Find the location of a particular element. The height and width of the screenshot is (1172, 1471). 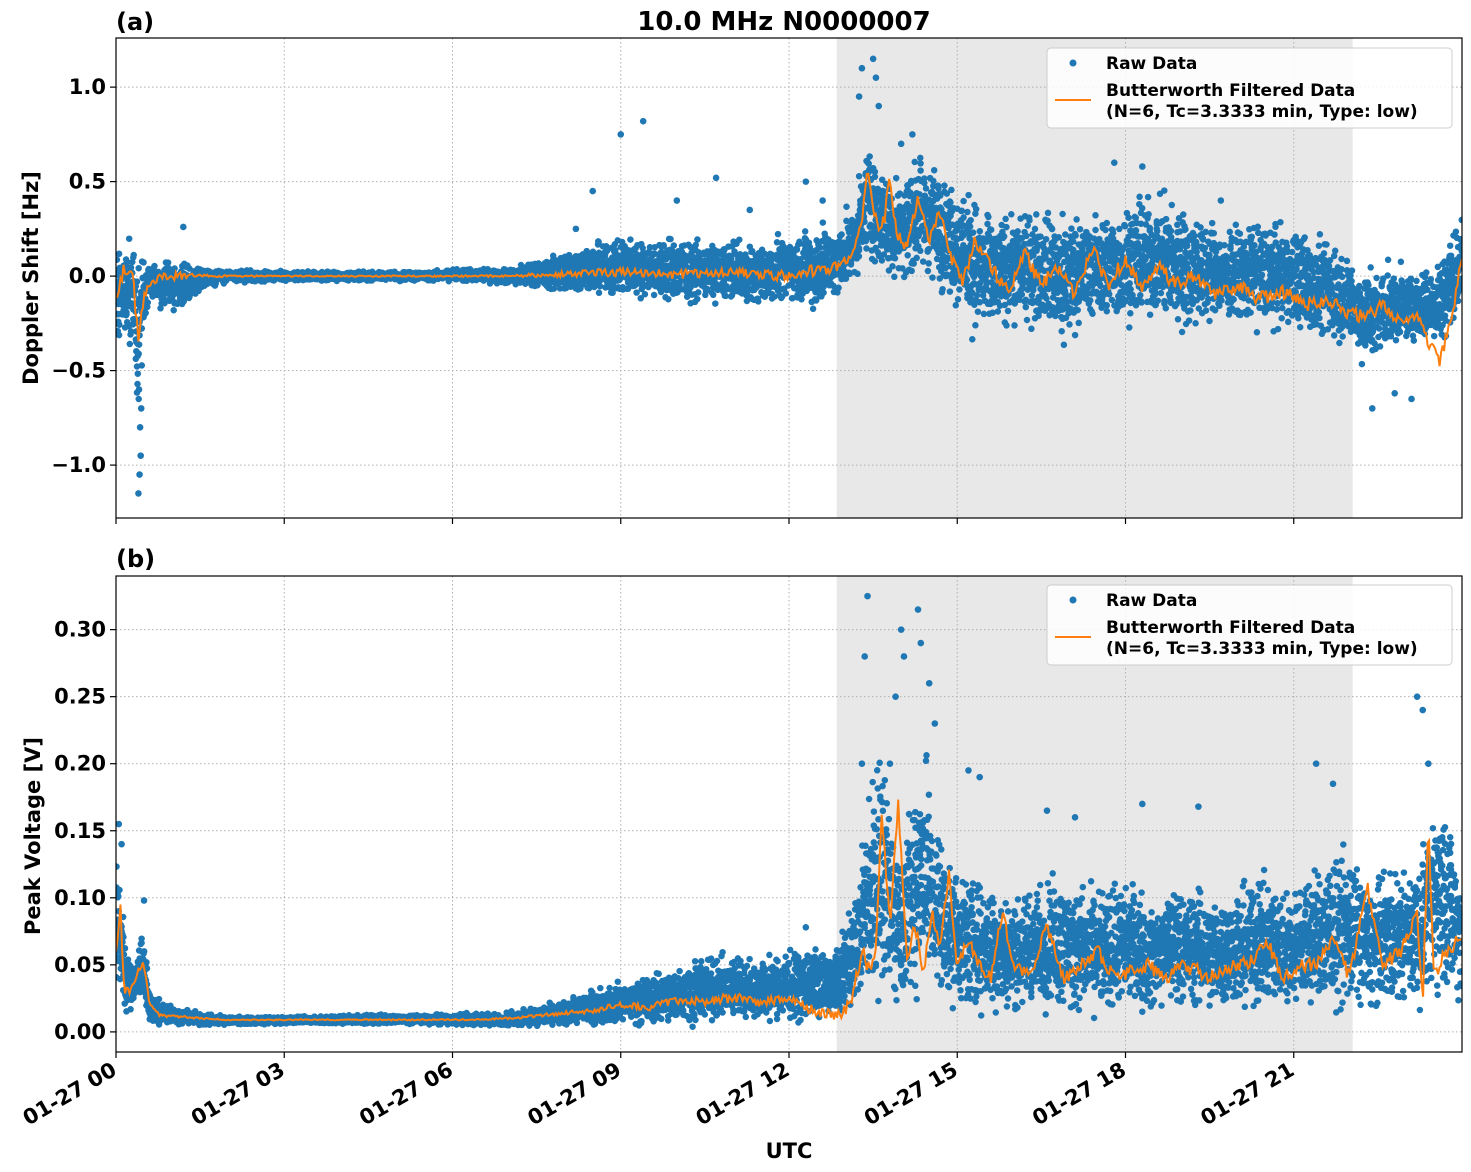

legend-b-box is located at coordinates (1249, 625).